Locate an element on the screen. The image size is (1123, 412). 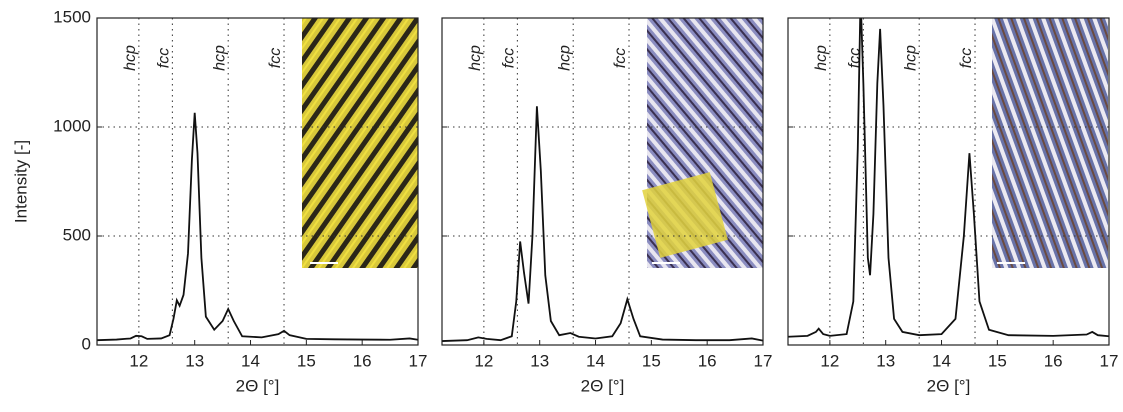
y-tick-label: 1000 is located at coordinates (72, 125).